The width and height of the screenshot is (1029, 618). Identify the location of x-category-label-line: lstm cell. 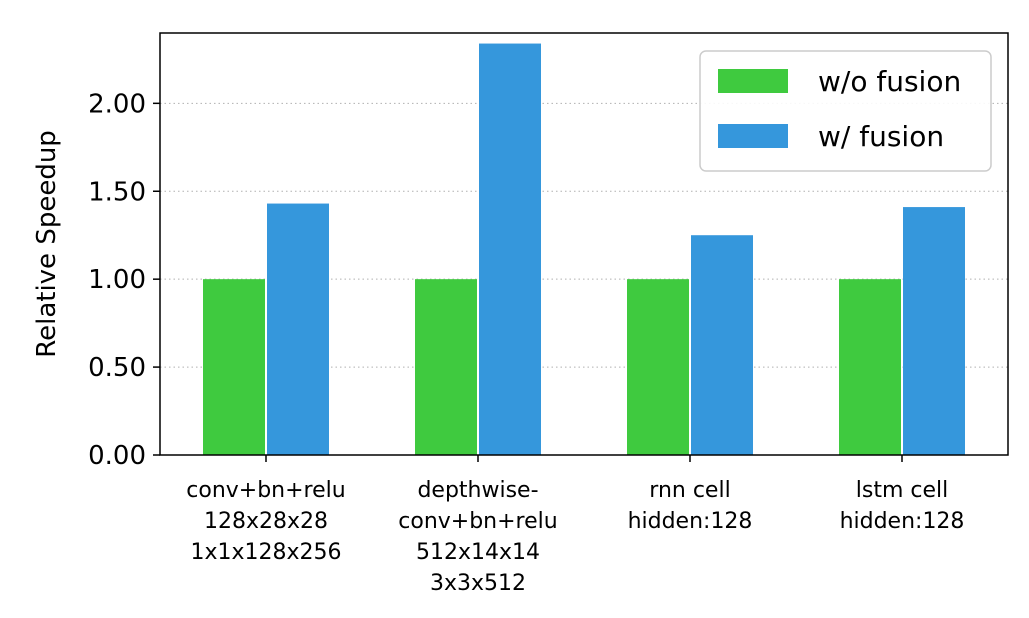
(902, 490).